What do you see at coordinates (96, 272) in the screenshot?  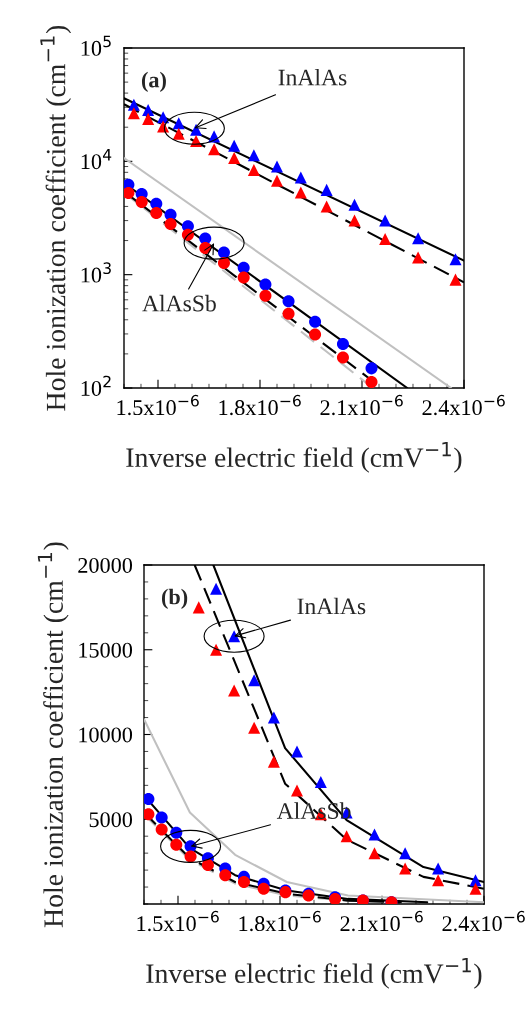 I see `y-tick-label: 10$^{3}$` at bounding box center [96, 272].